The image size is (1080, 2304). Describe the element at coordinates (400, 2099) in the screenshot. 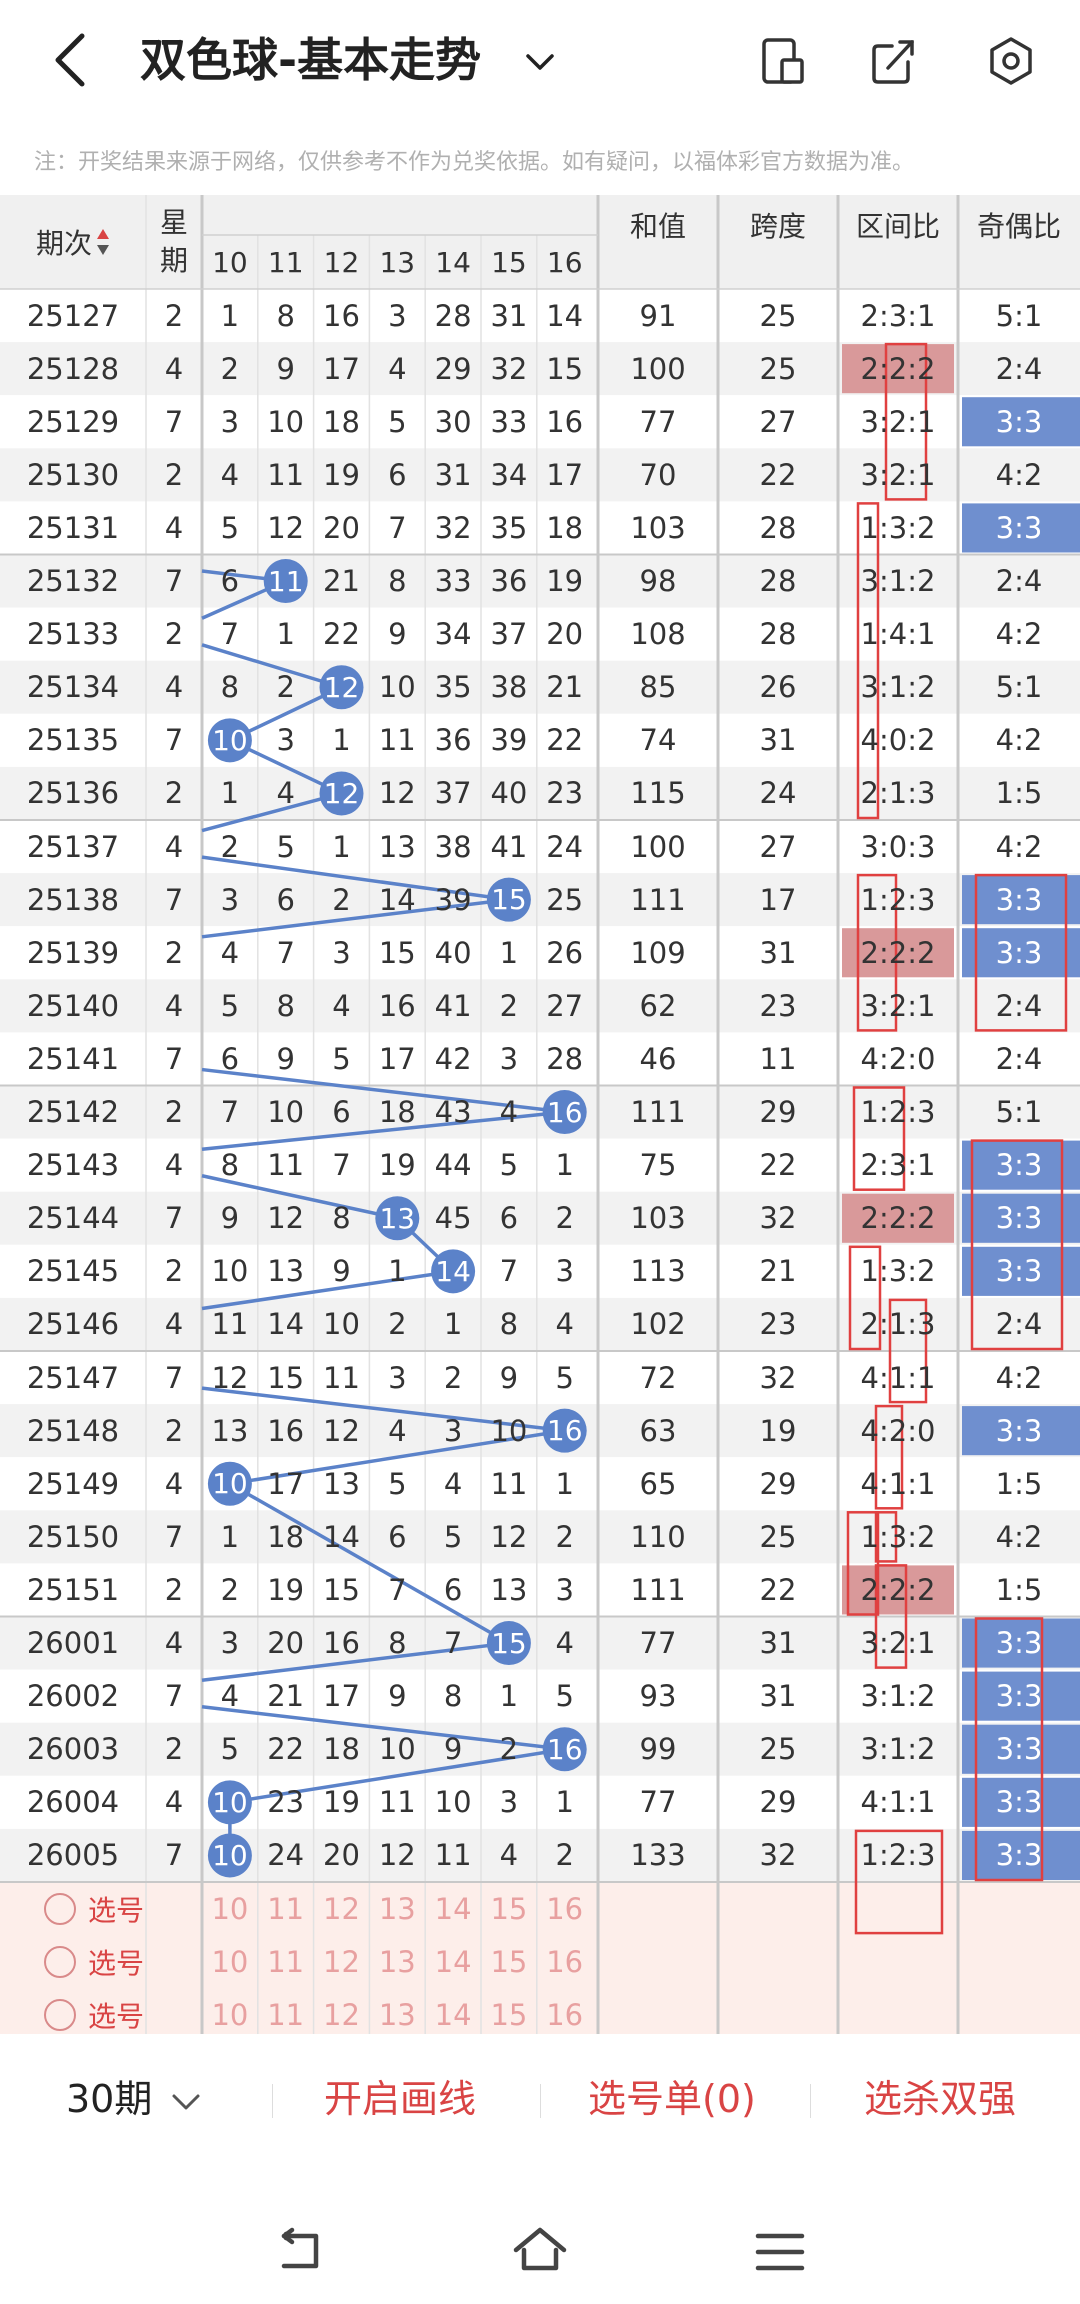

I see `draw-line-button: 开启画线` at that location.